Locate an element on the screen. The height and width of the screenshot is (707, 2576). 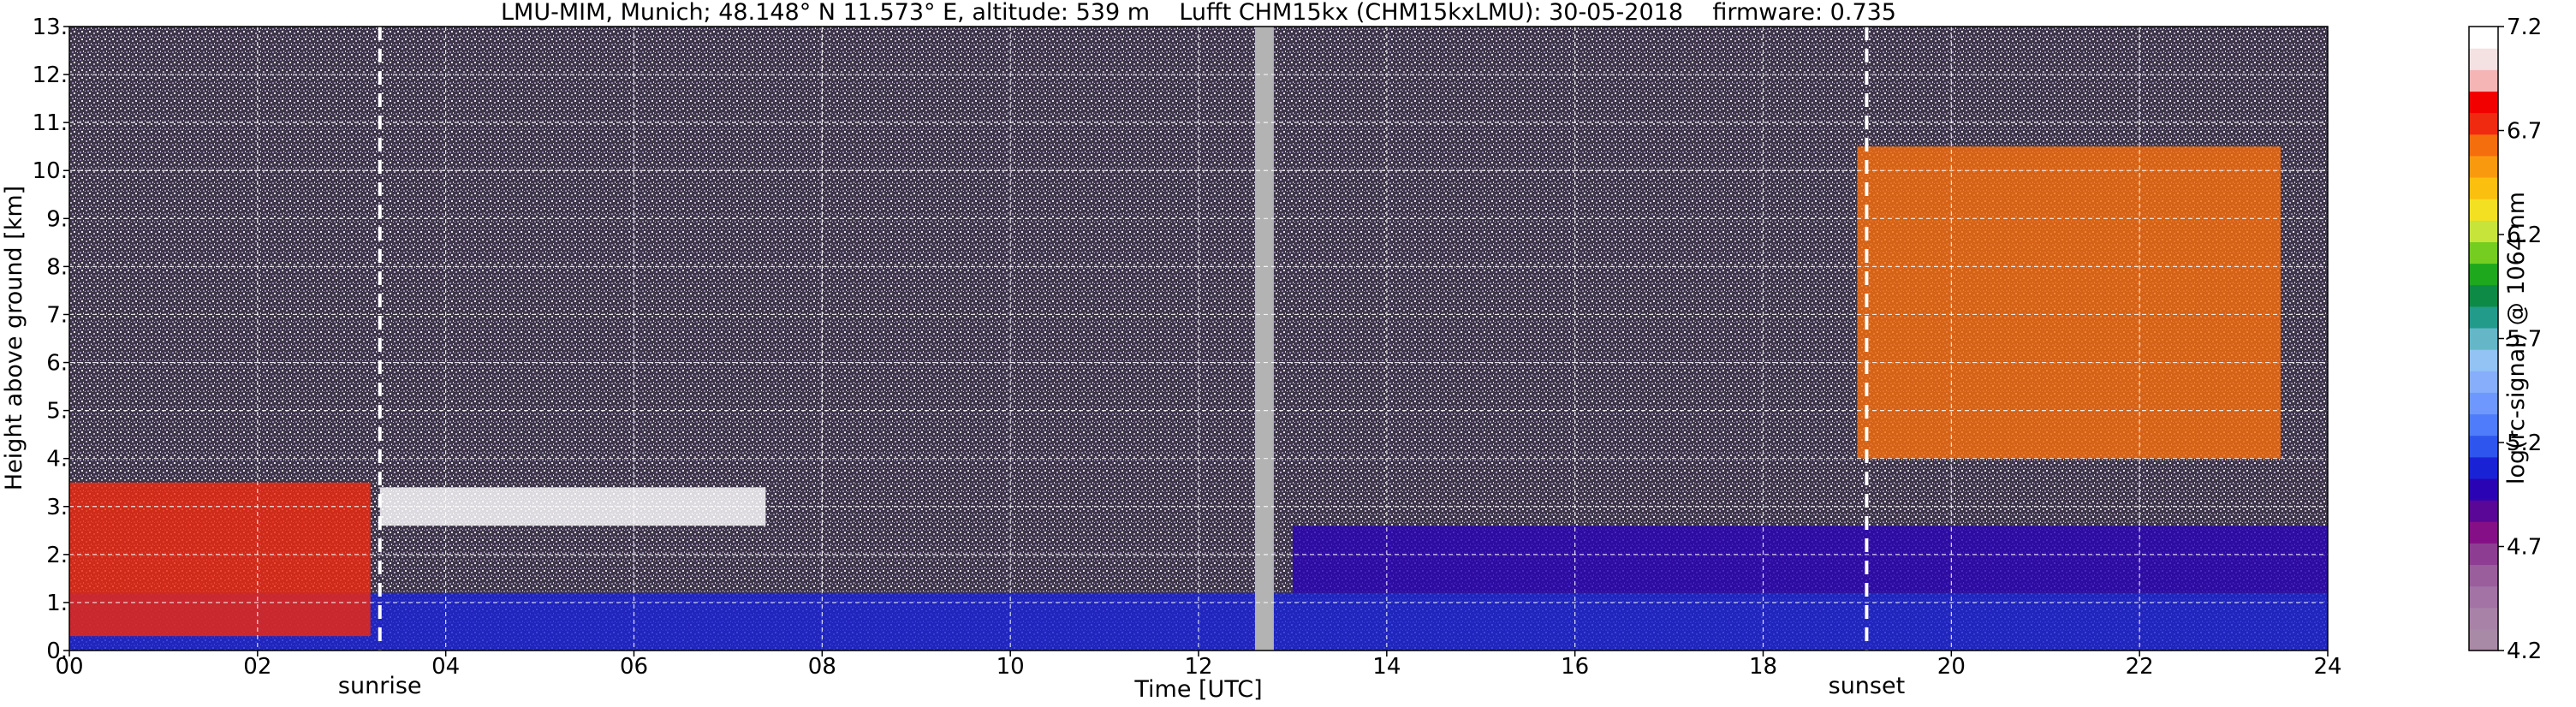
y-tick-label: 8. is located at coordinates (57, 267).